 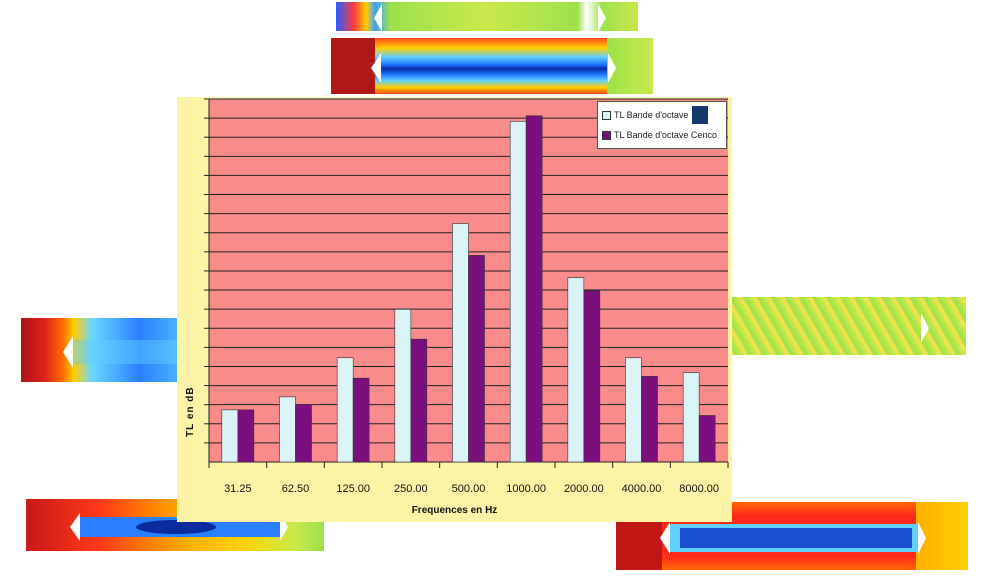 I want to click on simulation-duct-shape, so click(x=493, y=68).